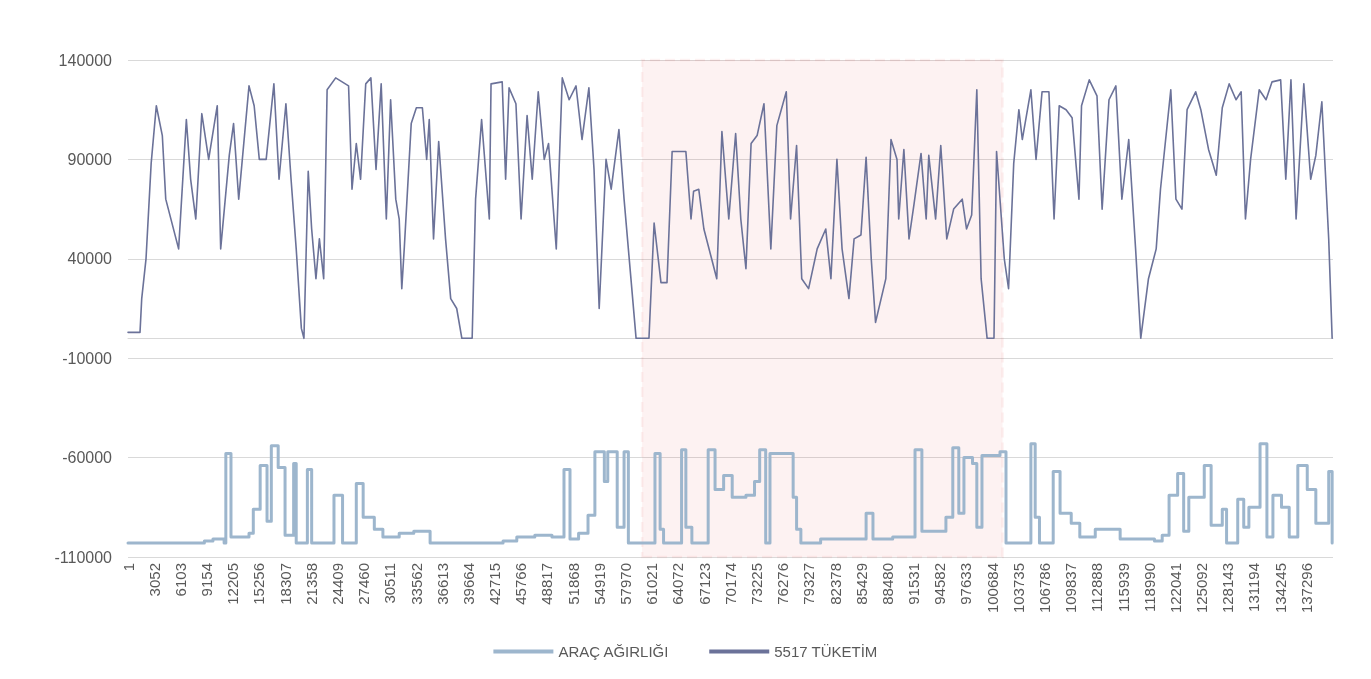 The height and width of the screenshot is (679, 1371). What do you see at coordinates (573, 584) in the screenshot?
I see `x-tick-label: 51868` at bounding box center [573, 584].